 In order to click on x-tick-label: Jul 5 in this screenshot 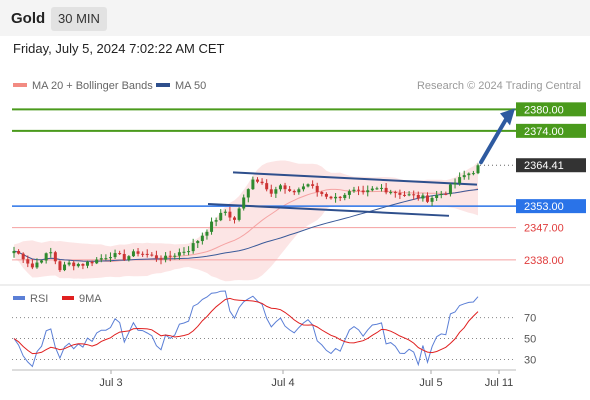, I will do `click(430, 383)`.